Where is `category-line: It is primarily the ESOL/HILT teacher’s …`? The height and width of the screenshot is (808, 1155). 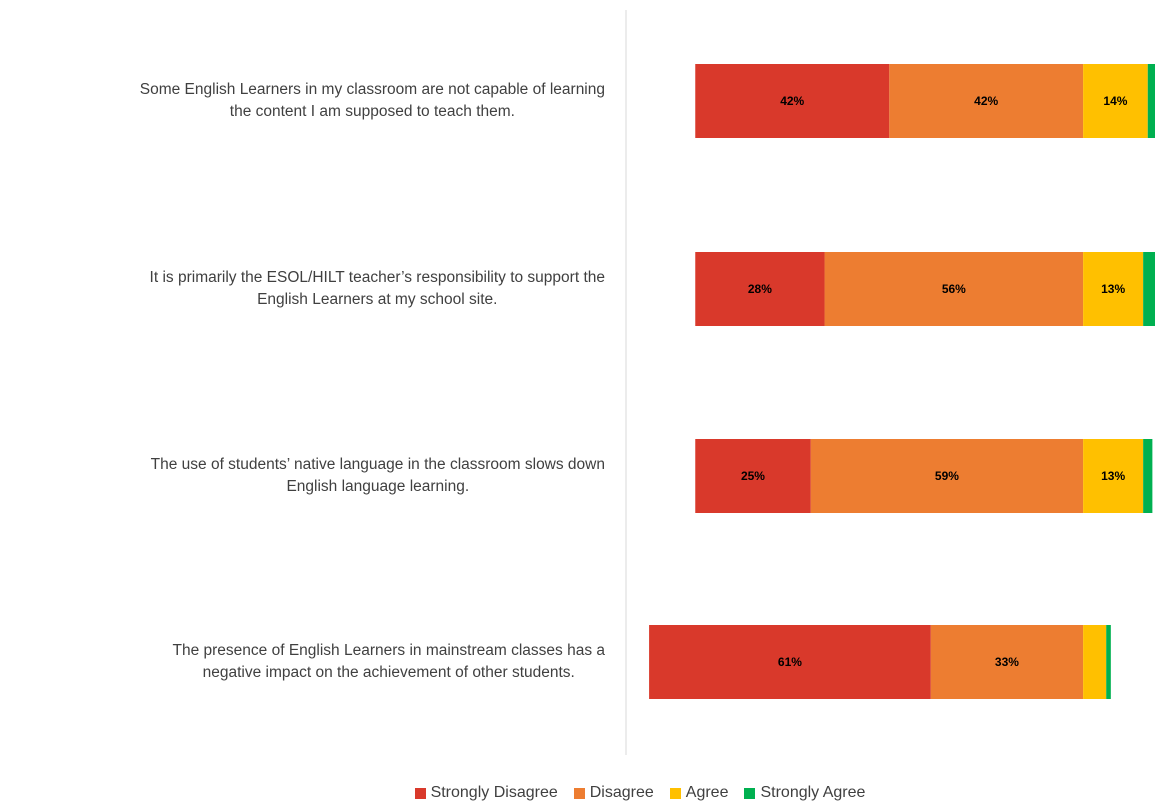
category-line: It is primarily the ESOL/HILT teacher’s … is located at coordinates (377, 277).